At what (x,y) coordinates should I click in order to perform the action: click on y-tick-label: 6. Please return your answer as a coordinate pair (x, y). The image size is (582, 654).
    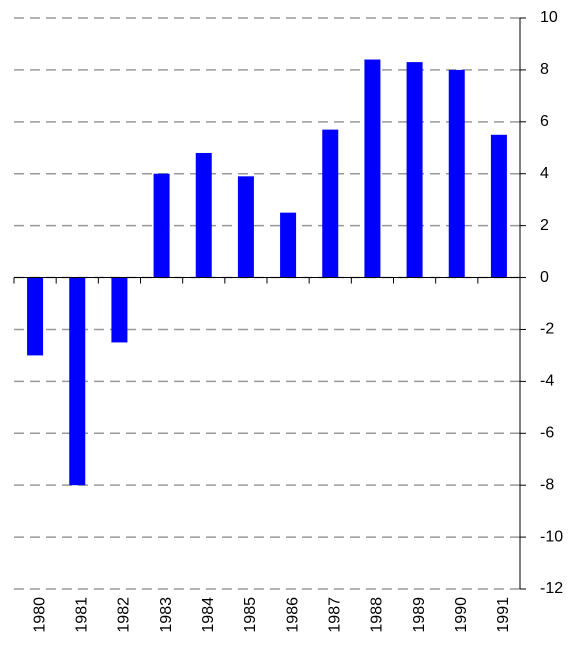
    Looking at the image, I should click on (544, 121).